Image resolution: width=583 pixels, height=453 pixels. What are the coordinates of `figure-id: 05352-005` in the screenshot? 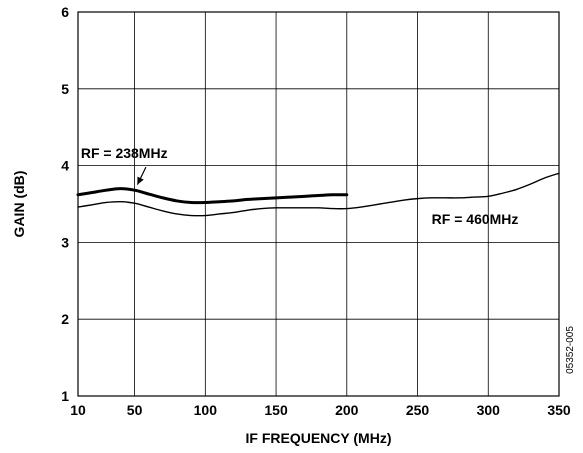 It's located at (570, 350).